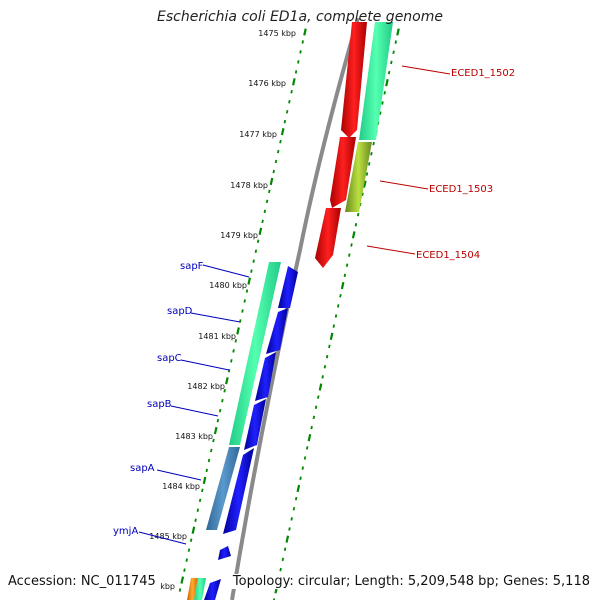  Describe the element at coordinates (461, 189) in the screenshot. I see `gene-label: ECED1_1503` at that location.